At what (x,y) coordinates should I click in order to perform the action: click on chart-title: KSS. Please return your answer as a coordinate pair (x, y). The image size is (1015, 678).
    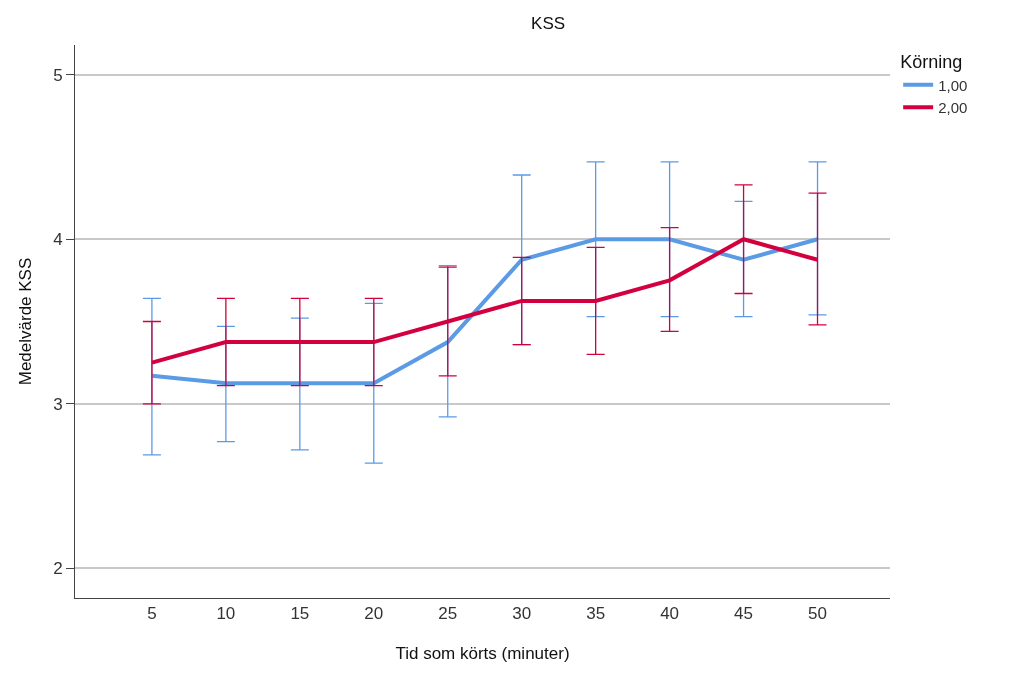
    Looking at the image, I should click on (548, 23).